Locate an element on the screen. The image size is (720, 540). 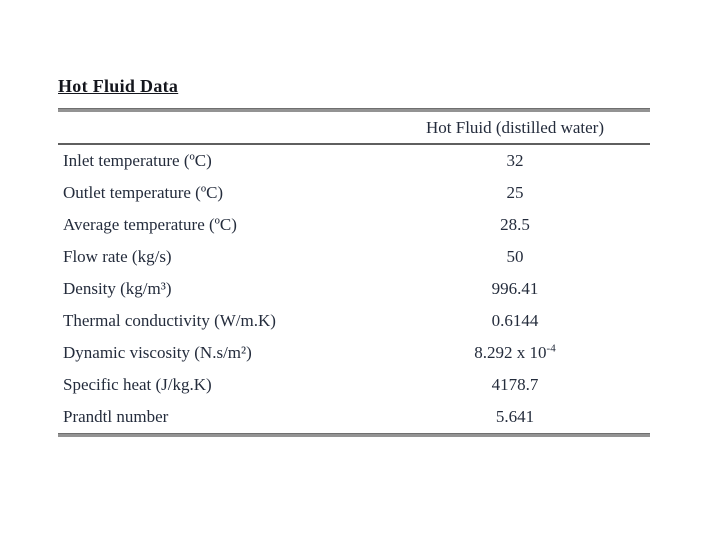
table-row-dynamic-viscosity: Dynamic viscosity (N.s/m²) 8.292 x 10-4 is located at coordinates (354, 353).